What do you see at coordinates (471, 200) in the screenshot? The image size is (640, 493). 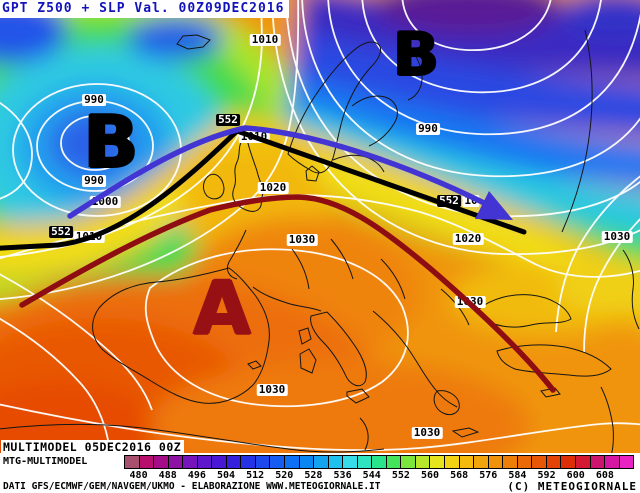 I see `pressure-label: 10` at bounding box center [471, 200].